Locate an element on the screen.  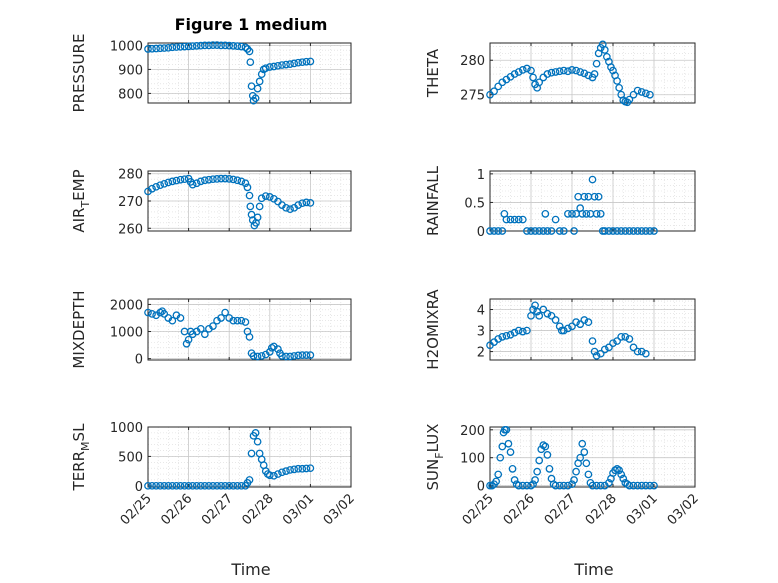
y-tick-label: 1000 is located at coordinates (126, 428).